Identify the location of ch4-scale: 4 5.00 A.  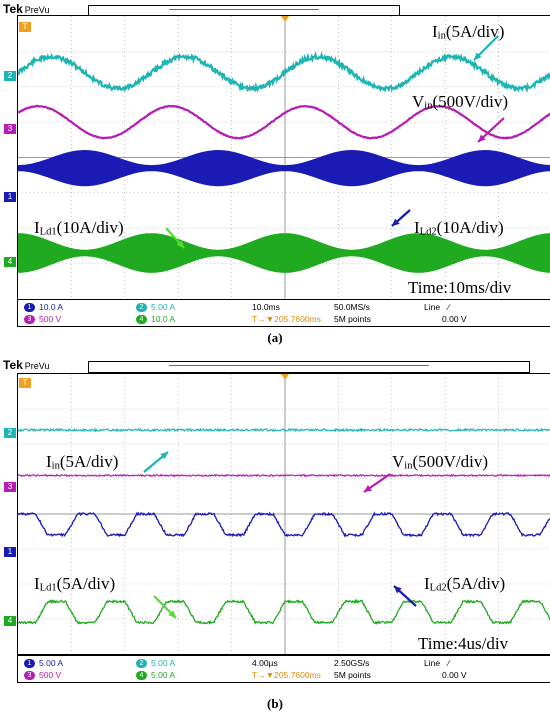
(155, 675).